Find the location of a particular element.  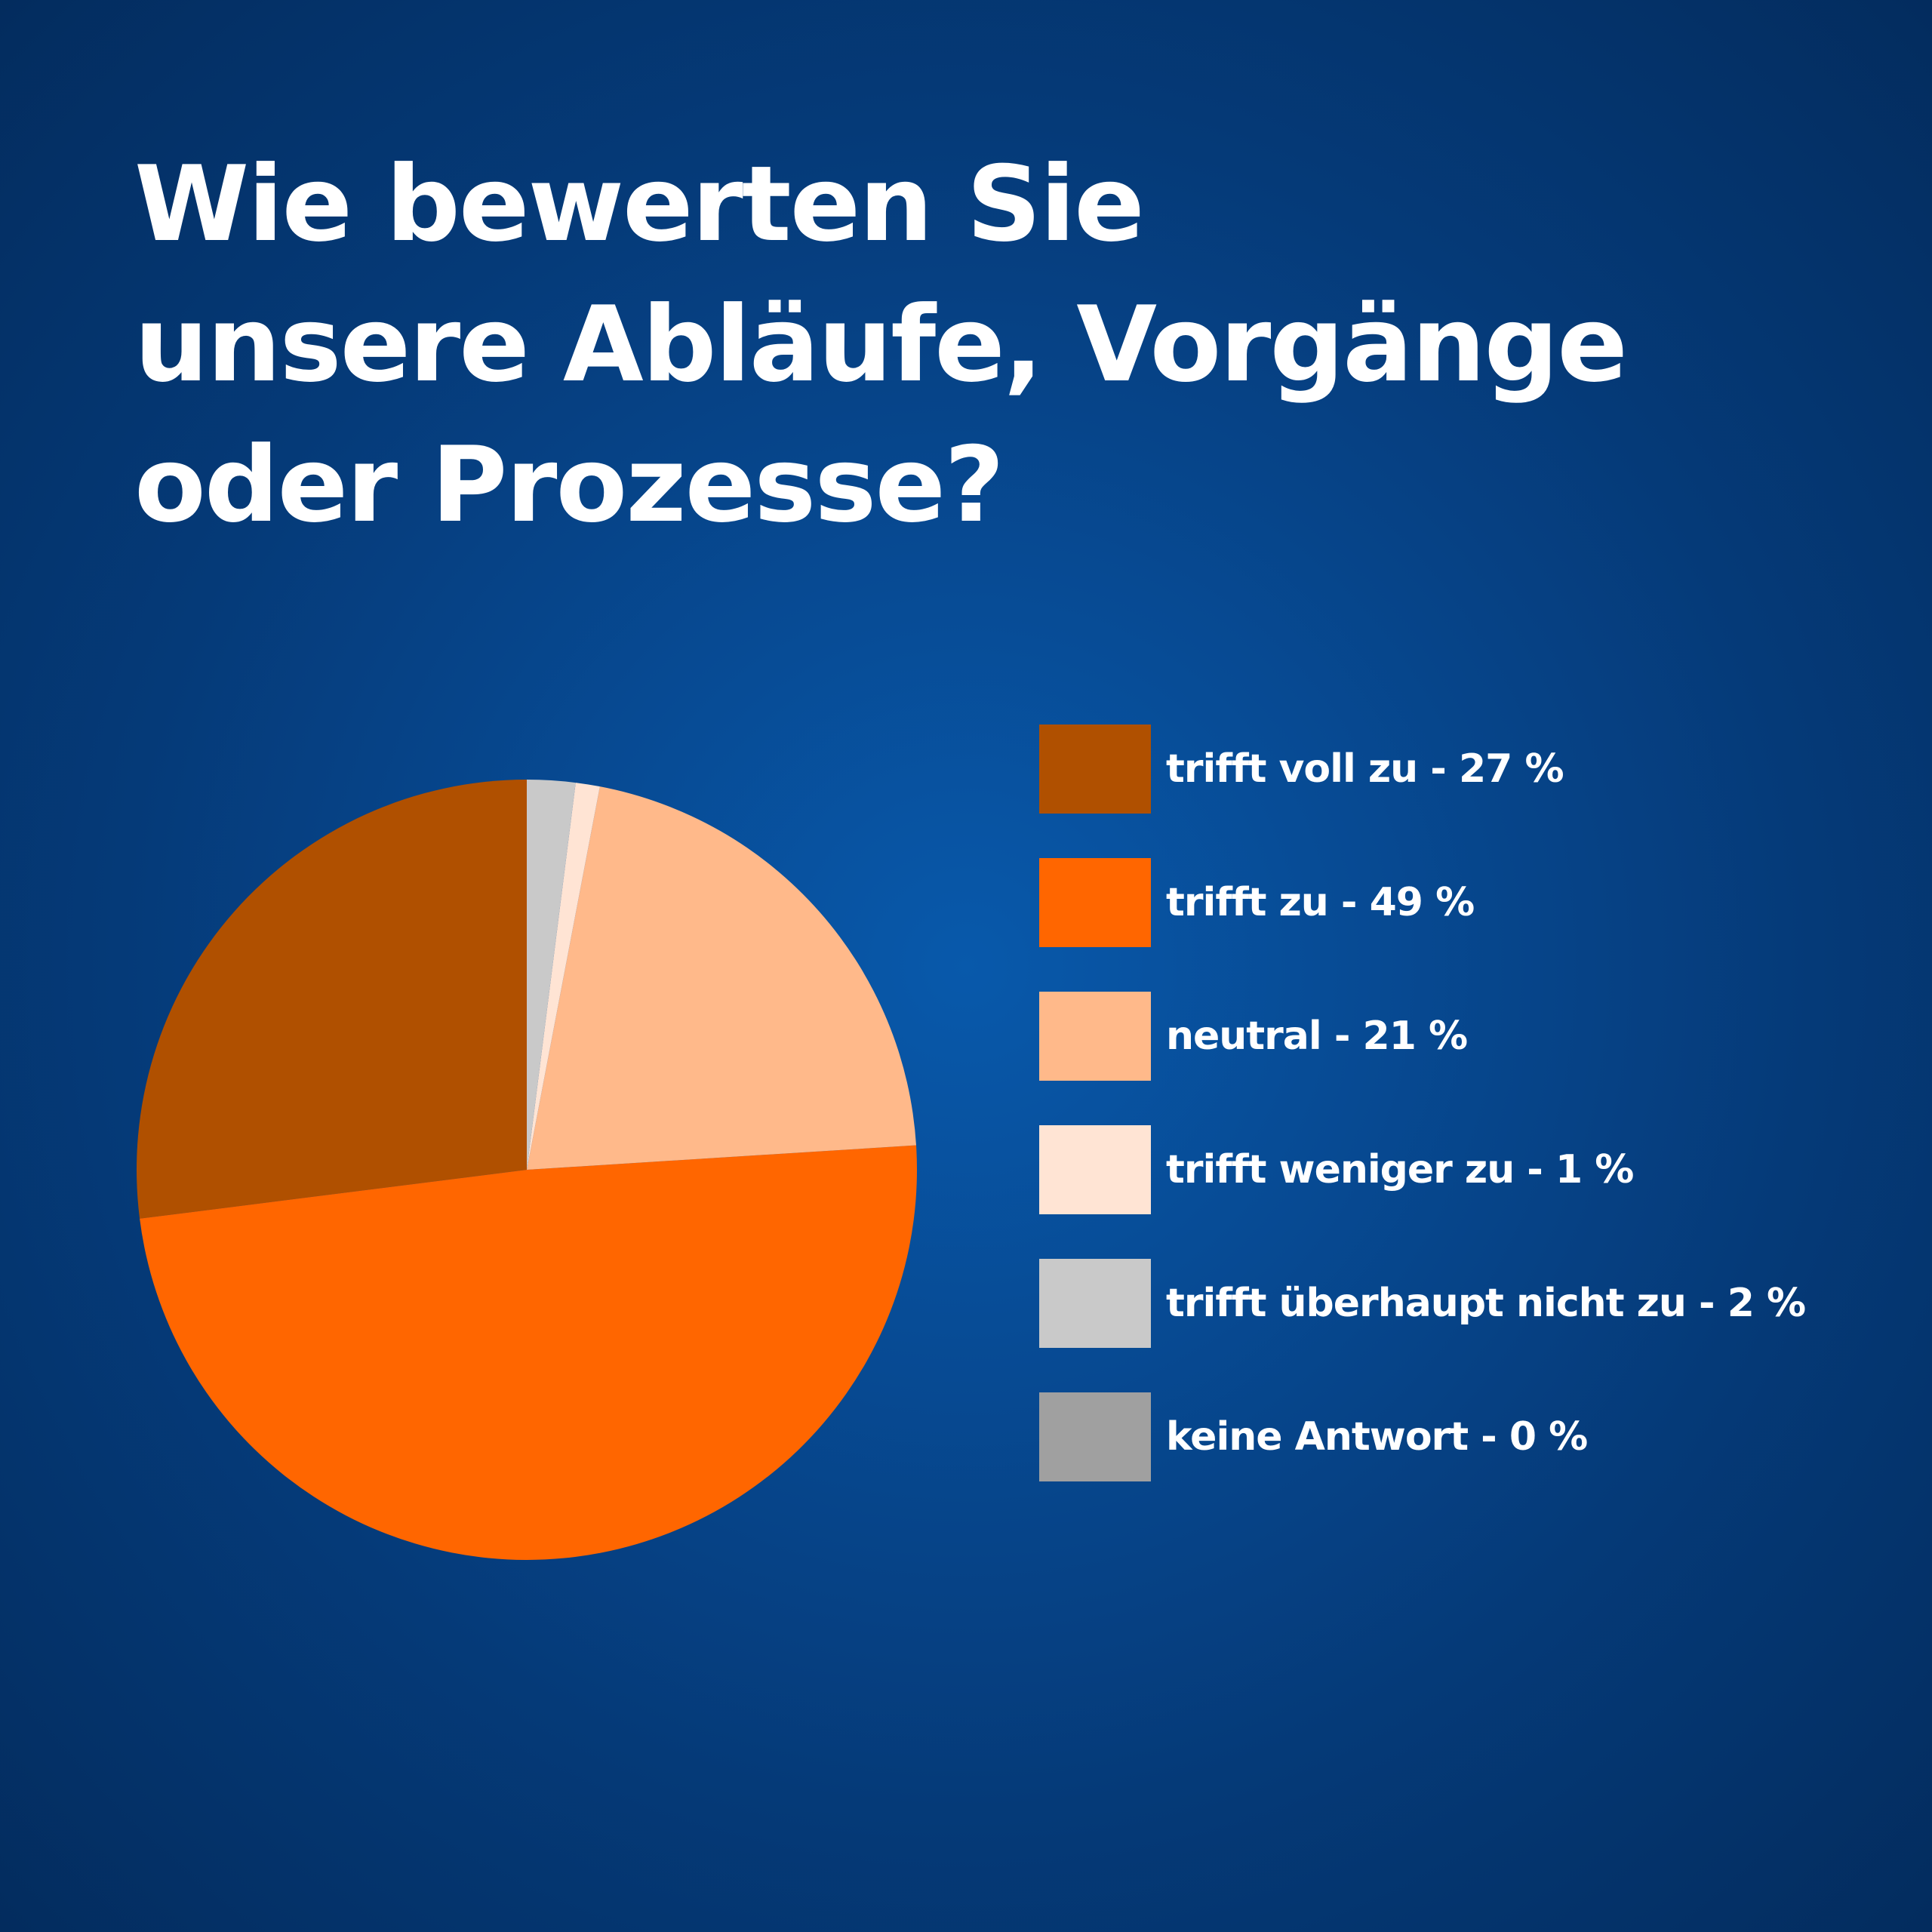

legend-item-trifft-voll-zu: trifft voll zu - 27 % is located at coordinates (1422, 769).